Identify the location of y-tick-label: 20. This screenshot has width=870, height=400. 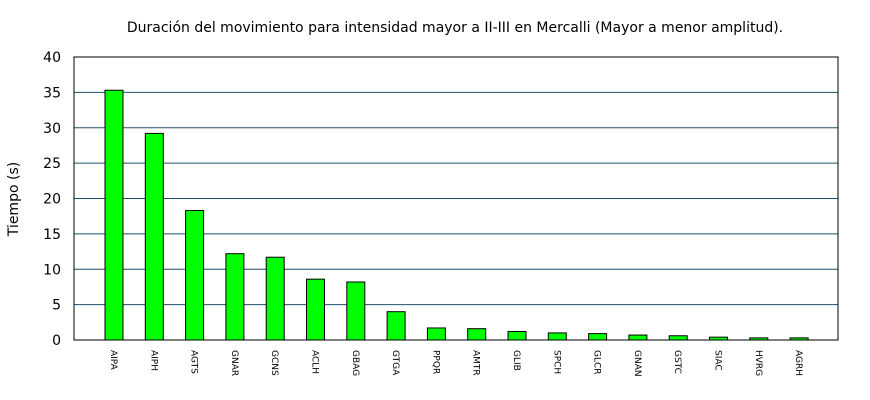
(52, 200).